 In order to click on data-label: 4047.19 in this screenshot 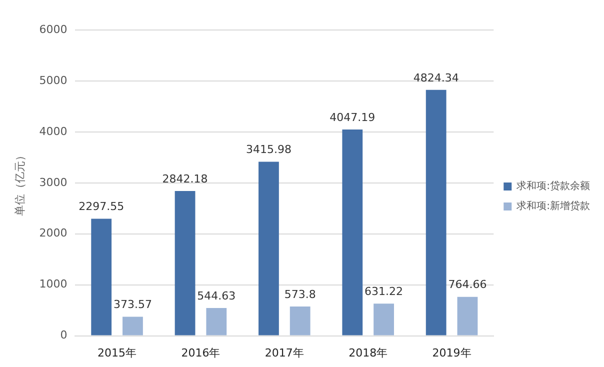, I will do `click(353, 117)`.